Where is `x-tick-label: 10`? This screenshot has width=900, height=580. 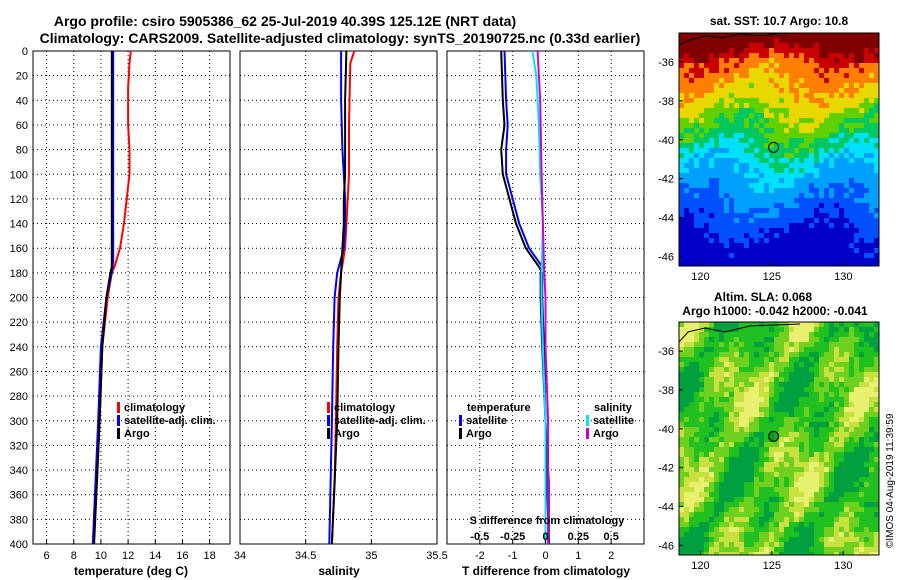
x-tick-label: 10 is located at coordinates (101, 556).